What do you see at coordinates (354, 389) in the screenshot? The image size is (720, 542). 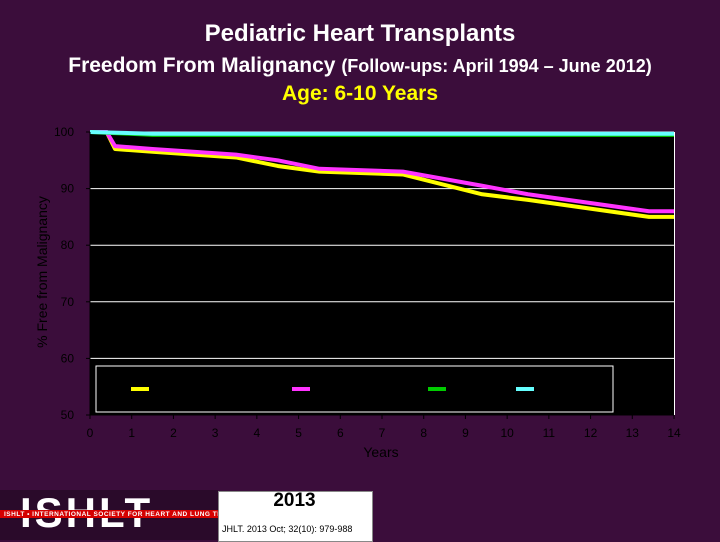 I see `legend-box` at bounding box center [354, 389].